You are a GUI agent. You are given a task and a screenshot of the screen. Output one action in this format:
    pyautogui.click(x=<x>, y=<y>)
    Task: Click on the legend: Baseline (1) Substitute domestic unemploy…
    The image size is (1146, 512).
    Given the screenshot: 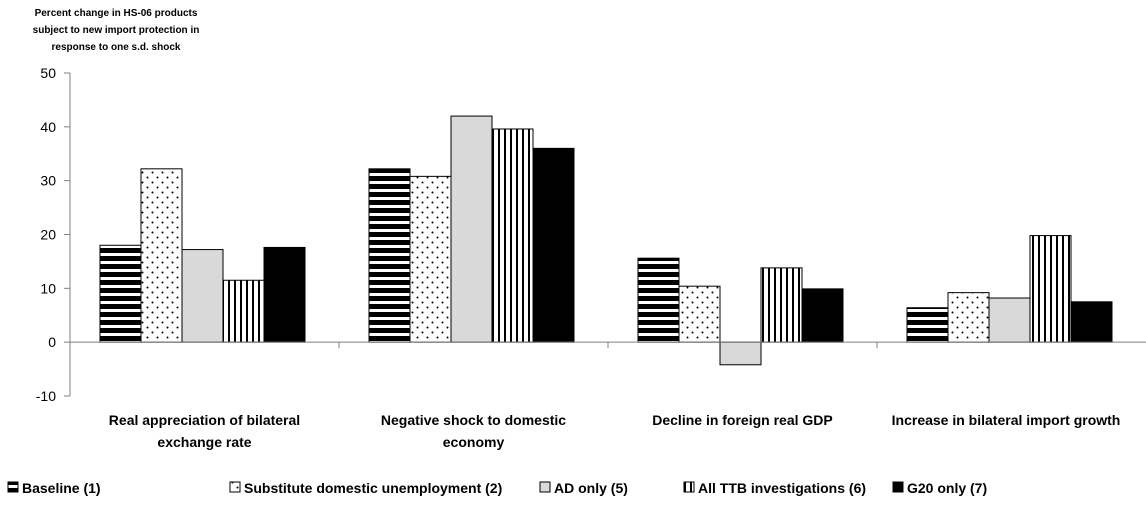 What is the action you would take?
    pyautogui.click(x=497, y=488)
    